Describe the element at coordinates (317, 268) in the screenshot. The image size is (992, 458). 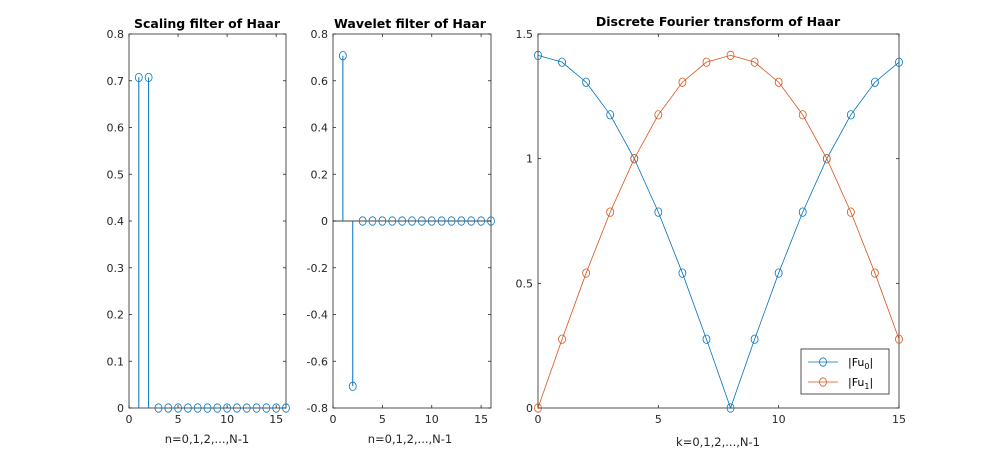
I see `y-tick-label: -0.2` at that location.